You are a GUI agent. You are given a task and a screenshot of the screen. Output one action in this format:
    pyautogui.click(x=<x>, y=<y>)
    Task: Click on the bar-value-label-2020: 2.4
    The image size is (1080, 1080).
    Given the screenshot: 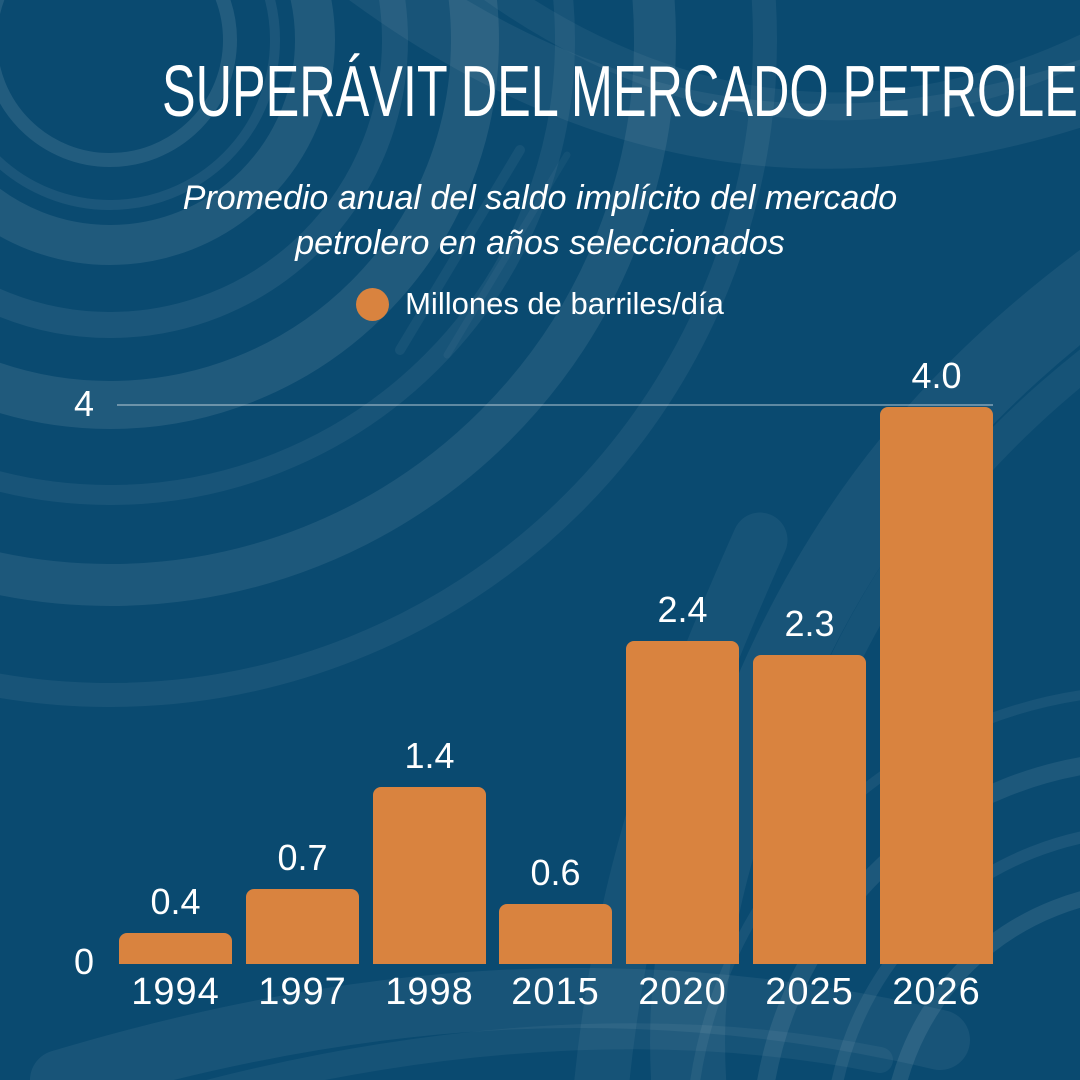 What is the action you would take?
    pyautogui.click(x=682, y=609)
    